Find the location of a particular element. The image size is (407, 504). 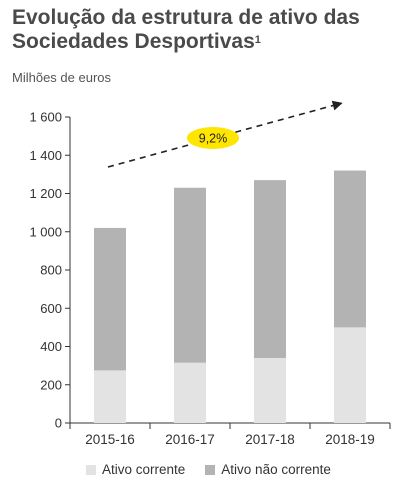

legend-swatch-ativo-nao-corrente is located at coordinates (210, 469).